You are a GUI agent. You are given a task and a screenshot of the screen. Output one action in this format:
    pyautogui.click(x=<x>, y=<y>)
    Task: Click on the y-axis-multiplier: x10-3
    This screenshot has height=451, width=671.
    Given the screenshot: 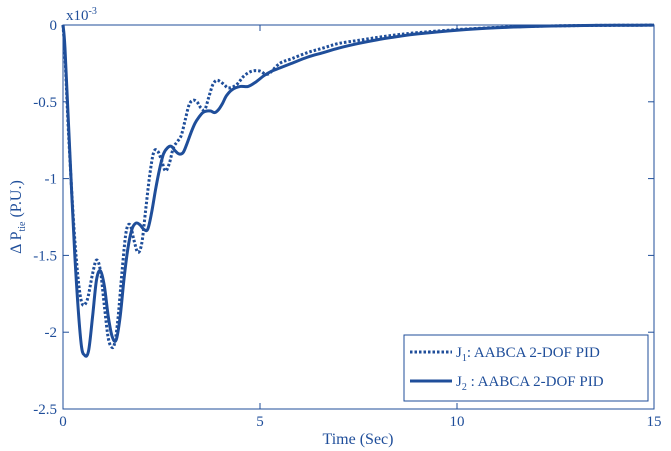 What is the action you would take?
    pyautogui.click(x=81, y=15)
    